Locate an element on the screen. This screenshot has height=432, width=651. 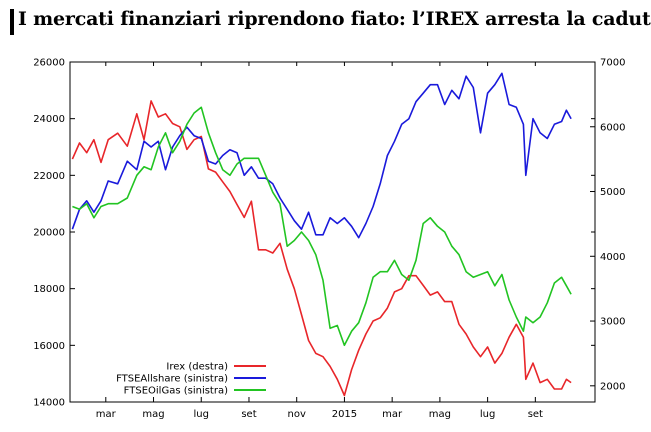
x-axis-tick-label: 2015 is located at coordinates (344, 414).